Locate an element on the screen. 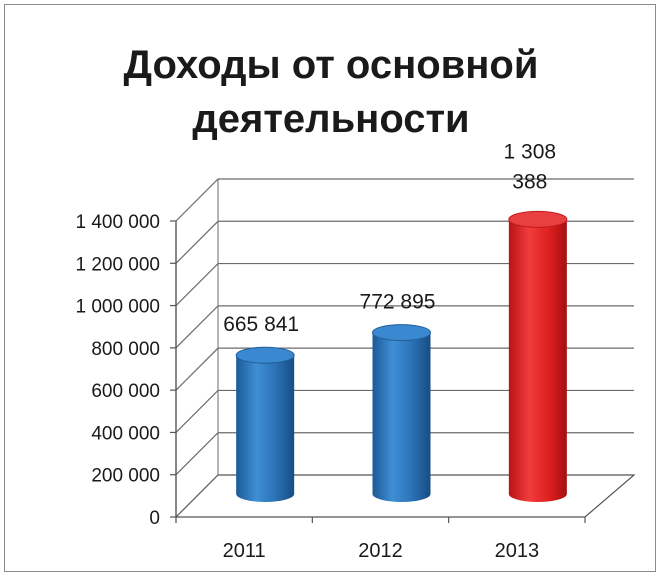 This screenshot has height=578, width=662. y-tick-label: 400 000 is located at coordinates (125, 433).